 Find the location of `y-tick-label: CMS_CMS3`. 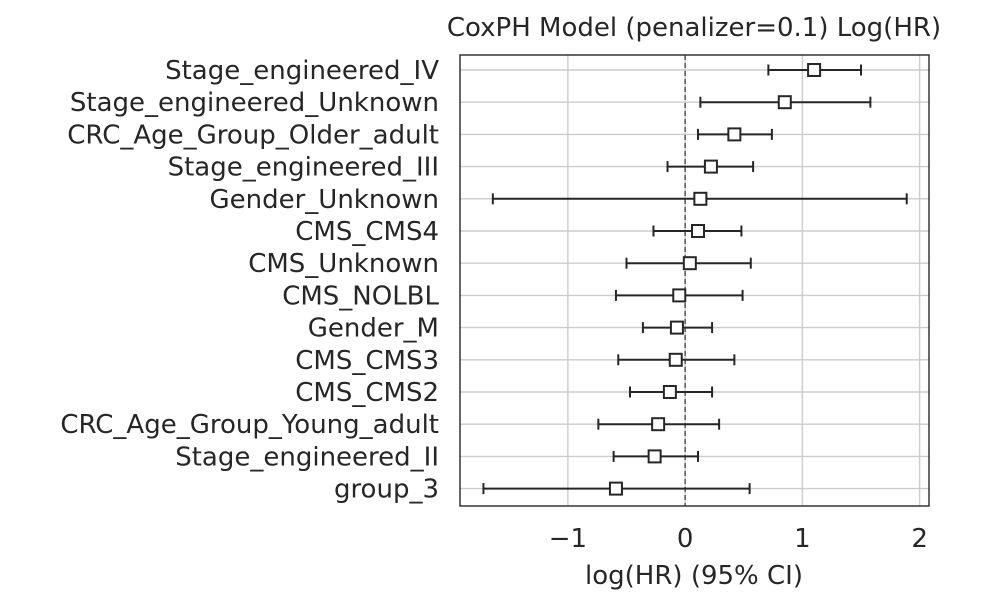

y-tick-label: CMS_CMS3 is located at coordinates (367, 361).